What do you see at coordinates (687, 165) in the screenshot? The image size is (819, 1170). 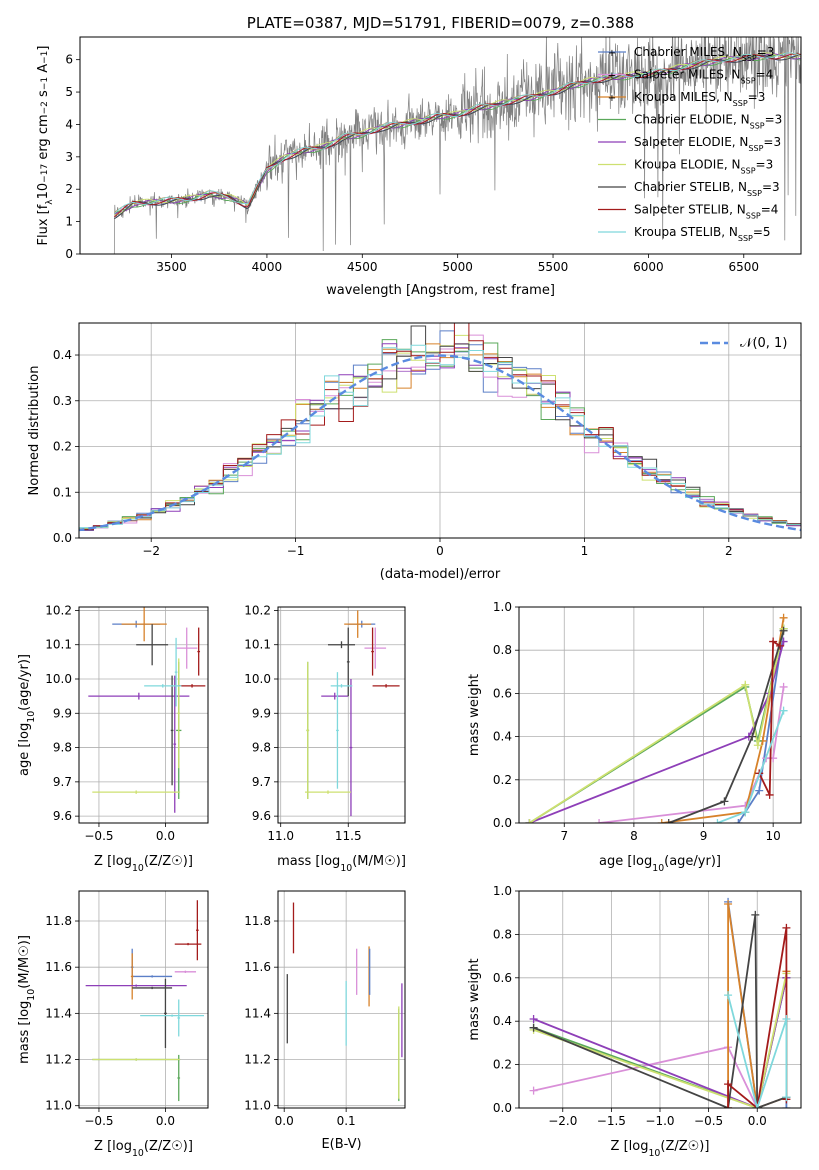 I see `legend-label-main: Kroupa ELODIE, N` at bounding box center [687, 165].